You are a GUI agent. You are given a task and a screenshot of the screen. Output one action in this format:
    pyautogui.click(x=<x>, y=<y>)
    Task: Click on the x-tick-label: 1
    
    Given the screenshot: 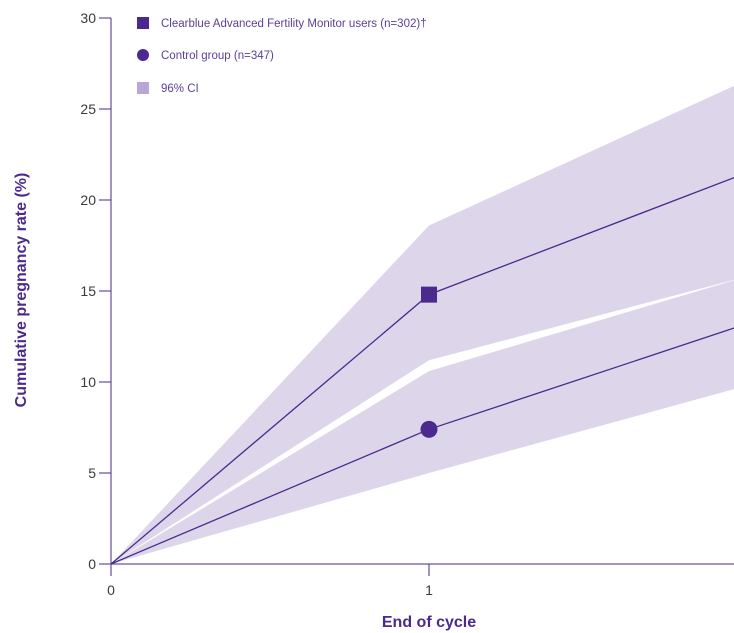 What is the action you would take?
    pyautogui.click(x=429, y=590)
    